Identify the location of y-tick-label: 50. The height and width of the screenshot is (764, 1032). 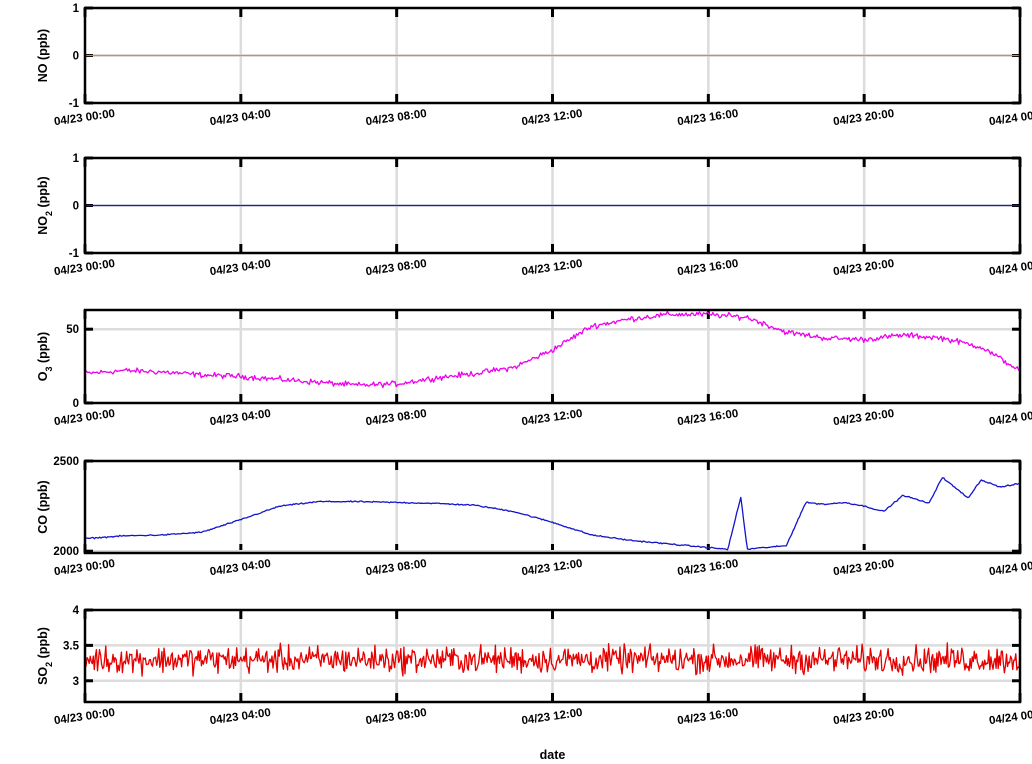
(72, 330).